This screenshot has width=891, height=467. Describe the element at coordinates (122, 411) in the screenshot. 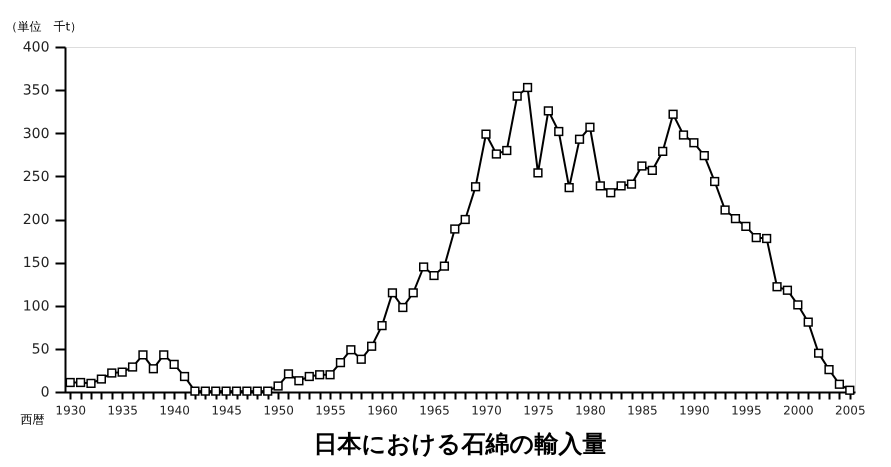

I see `x-tick-label: 1935` at that location.